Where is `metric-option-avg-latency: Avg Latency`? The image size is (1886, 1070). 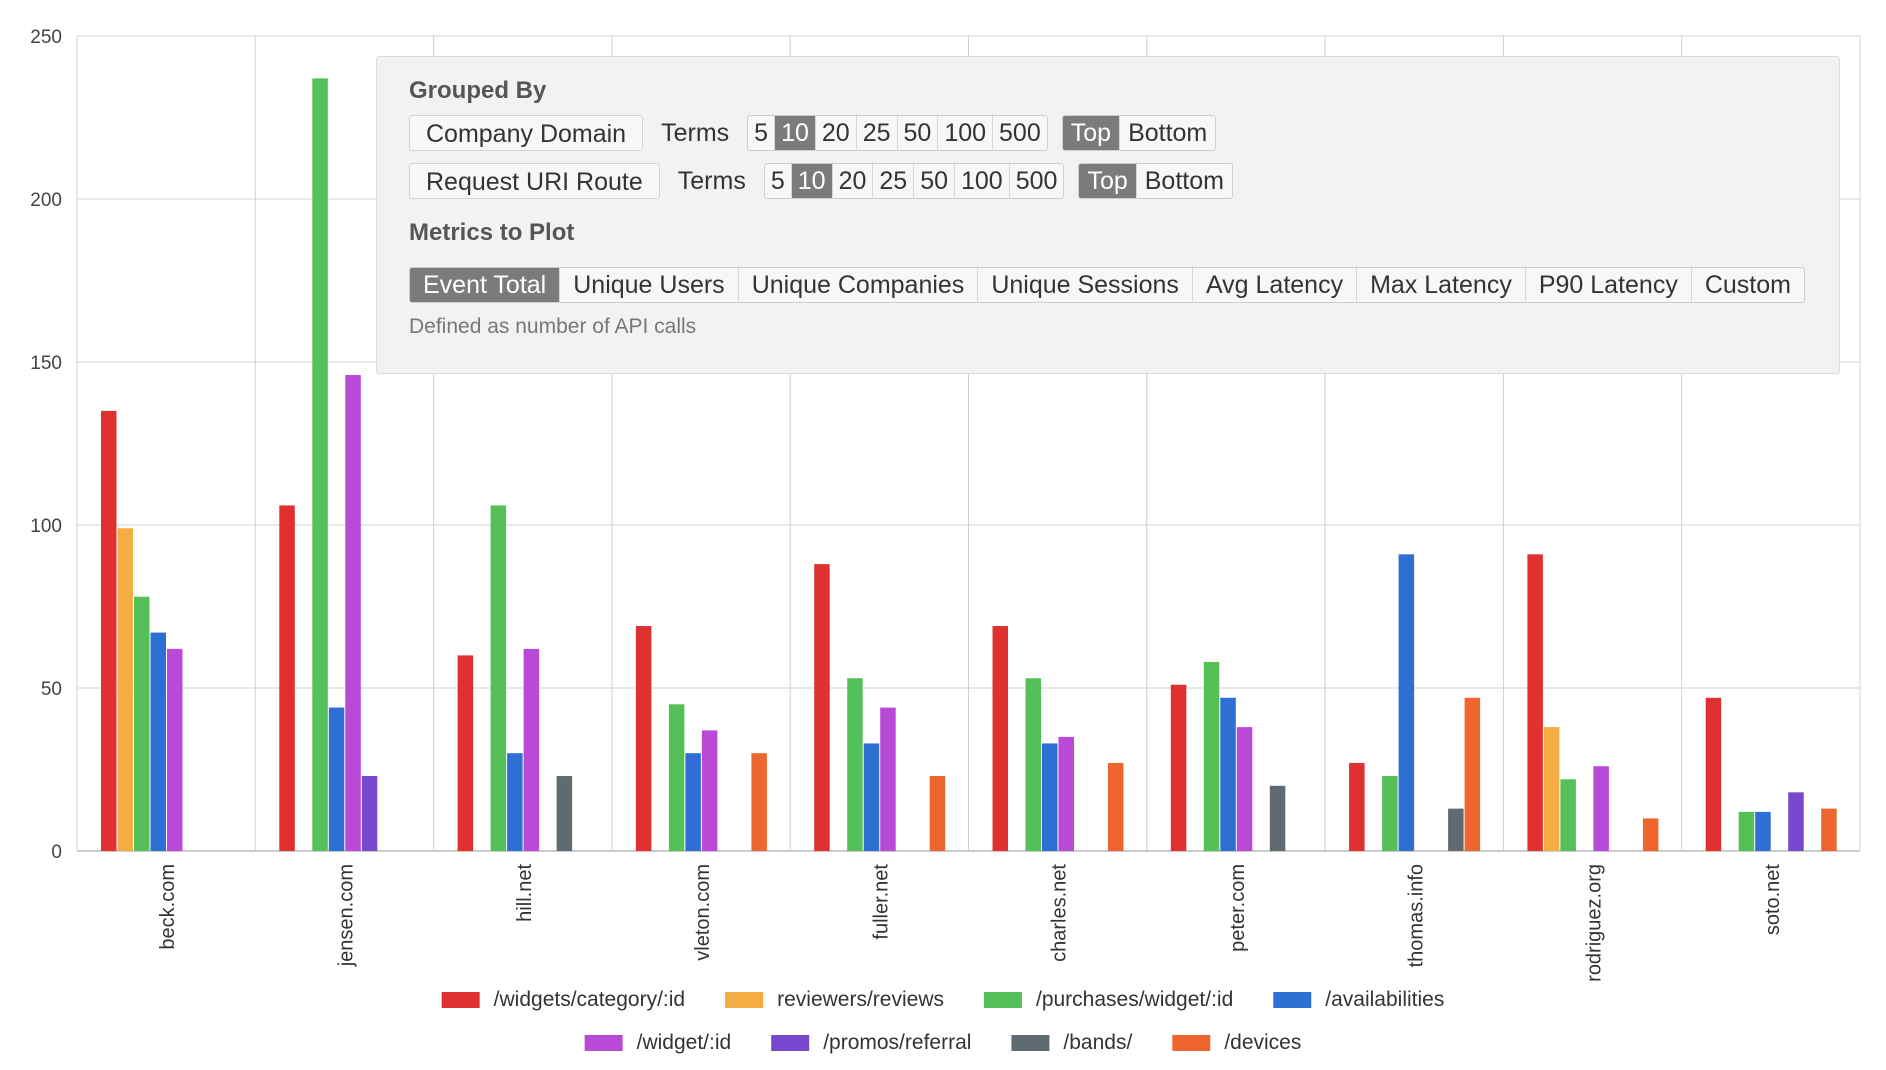 metric-option-avg-latency: Avg Latency is located at coordinates (1275, 285).